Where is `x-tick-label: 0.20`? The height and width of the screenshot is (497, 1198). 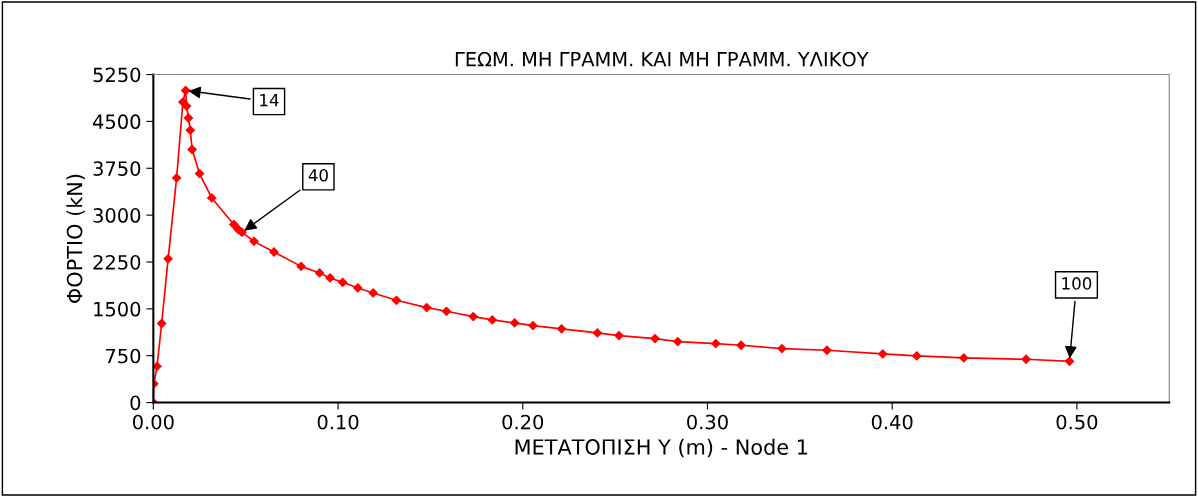
x-tick-label: 0.20 is located at coordinates (523, 422).